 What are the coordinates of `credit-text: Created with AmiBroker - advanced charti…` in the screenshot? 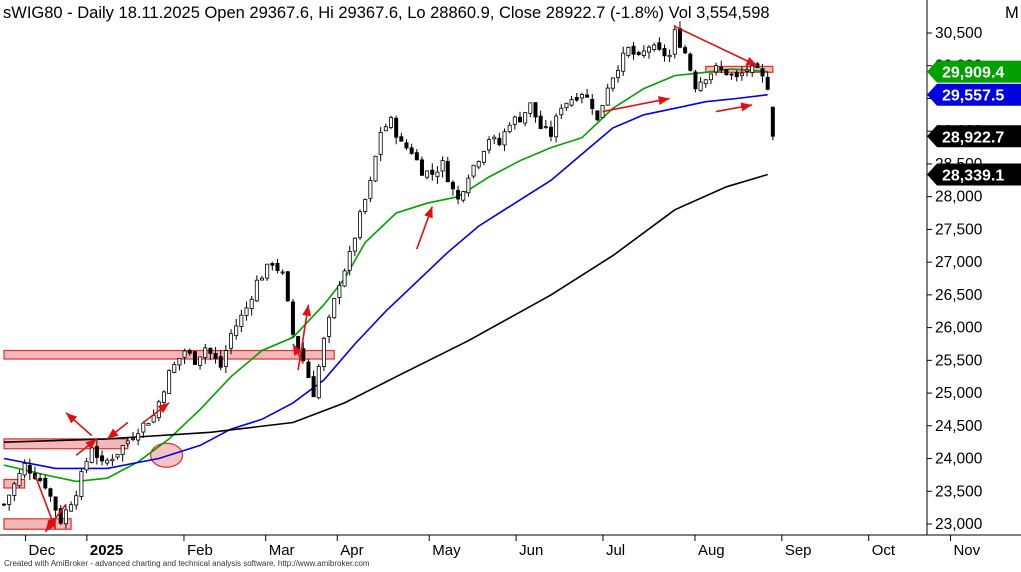 It's located at (187, 563).